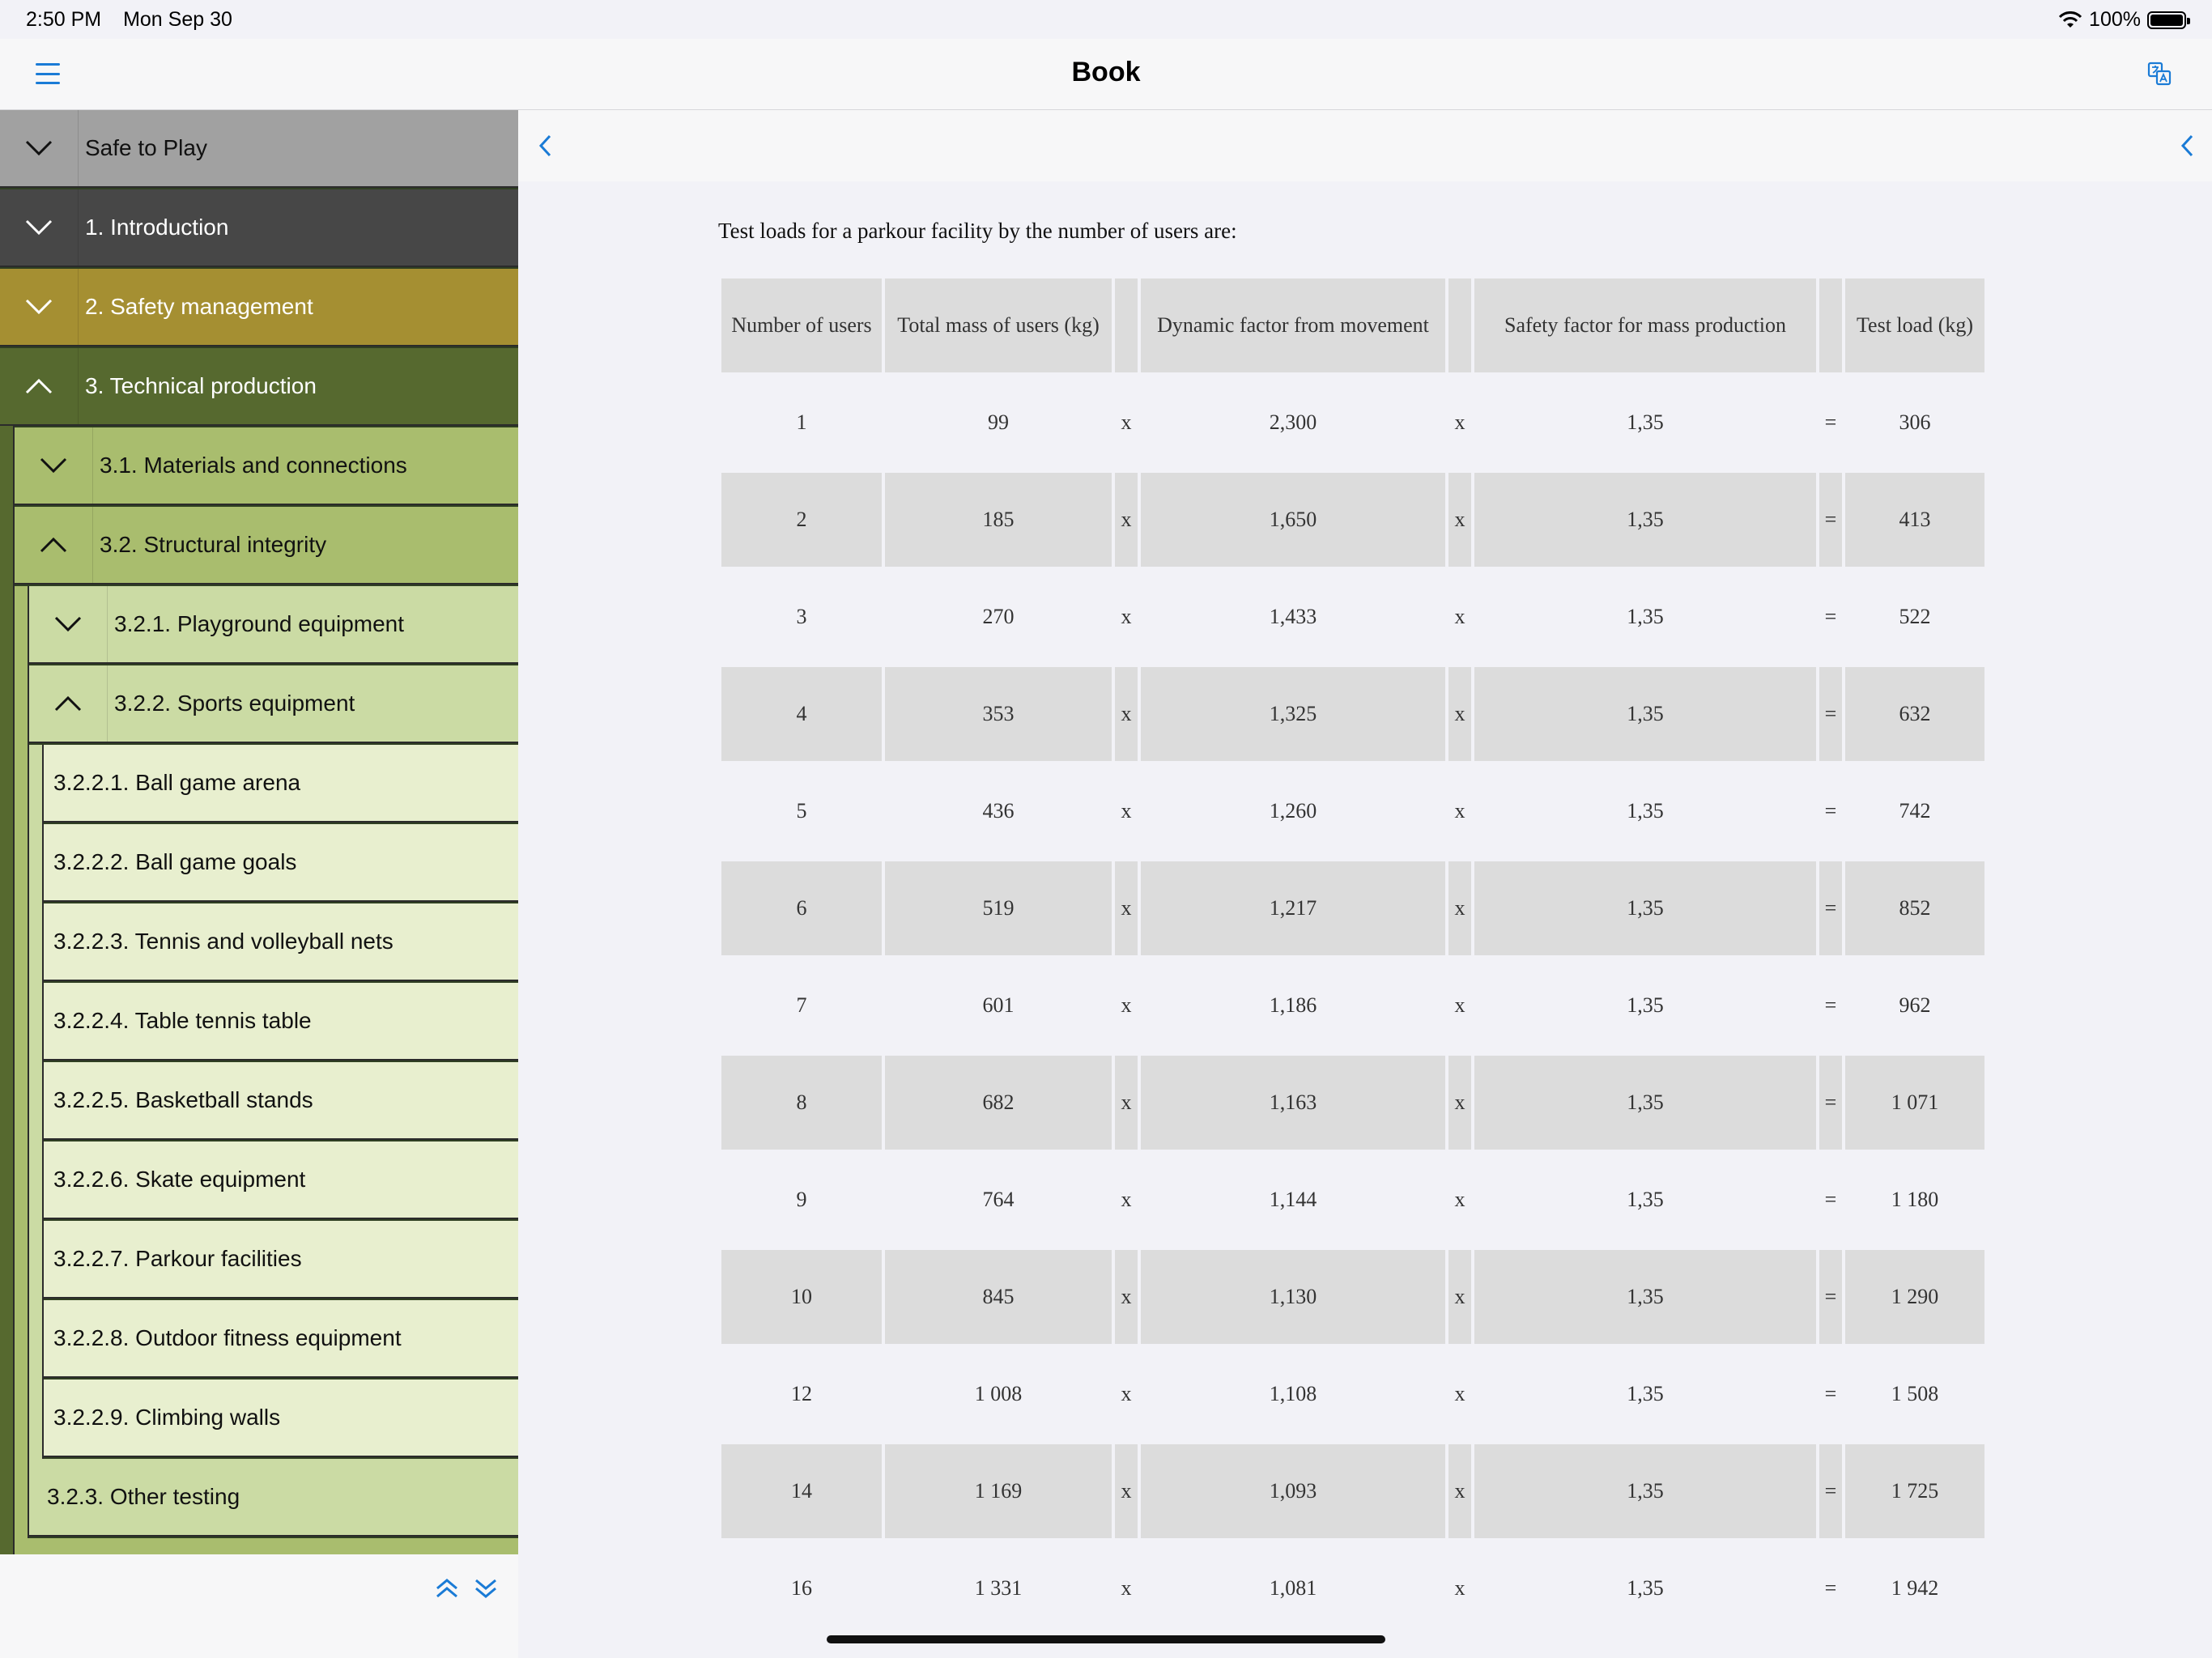 The image size is (2212, 1658). What do you see at coordinates (1293, 1297) in the screenshot?
I see `table-cell: 1,130` at bounding box center [1293, 1297].